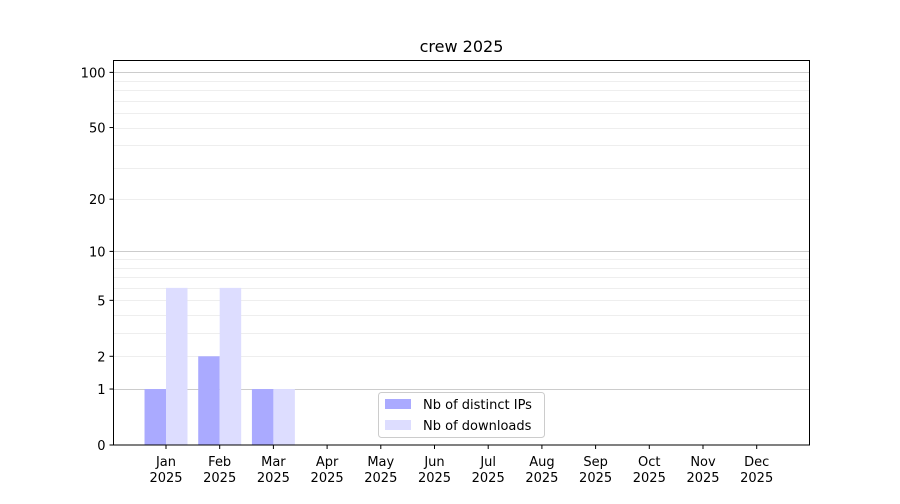 The width and height of the screenshot is (900, 504). Describe the element at coordinates (101, 357) in the screenshot. I see `y-tick-label: 2` at that location.